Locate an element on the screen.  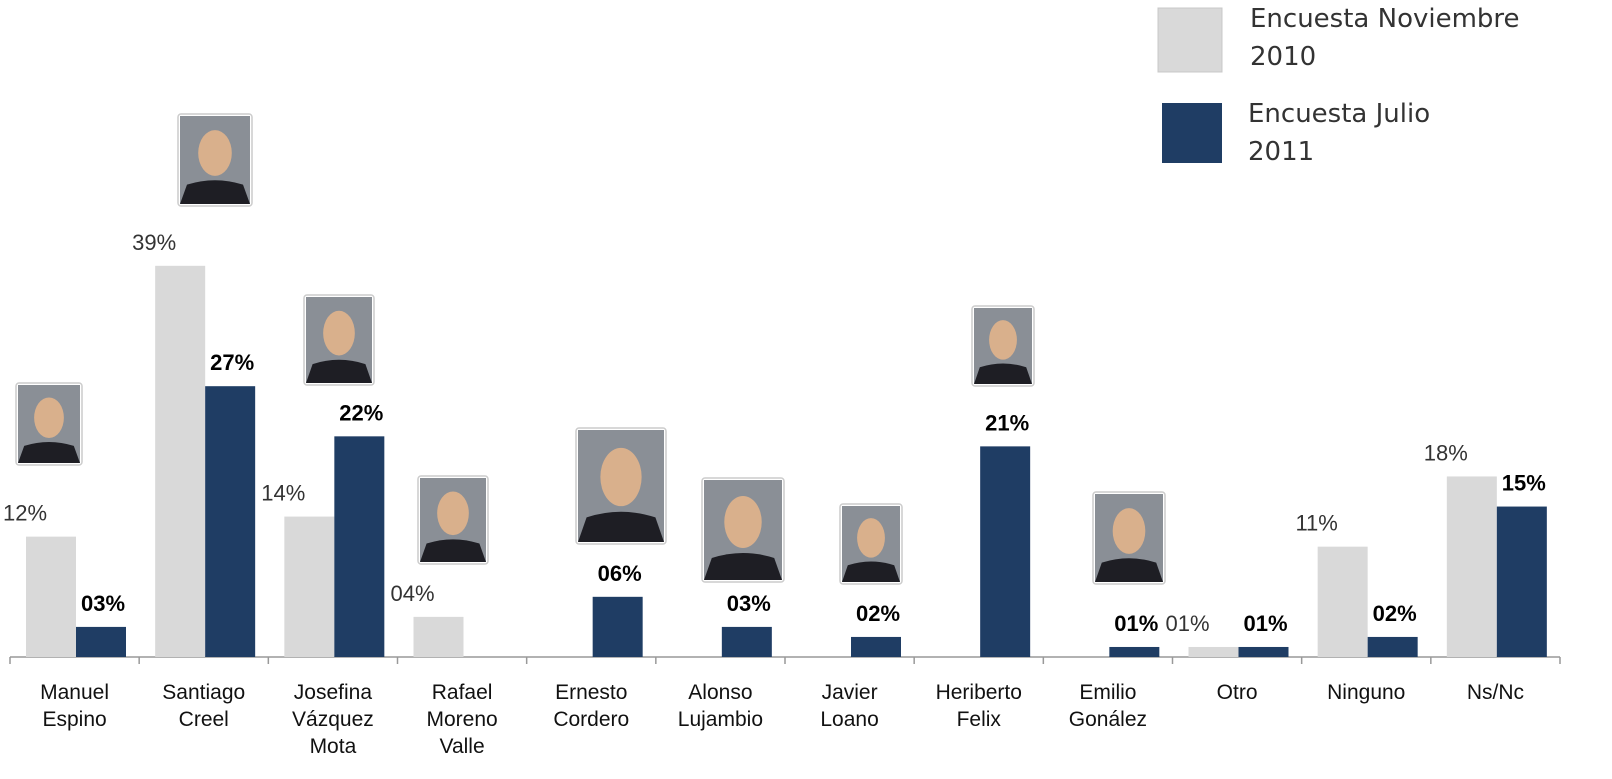
x-tick-label: Ernesto Cordero is located at coordinates (591, 706).